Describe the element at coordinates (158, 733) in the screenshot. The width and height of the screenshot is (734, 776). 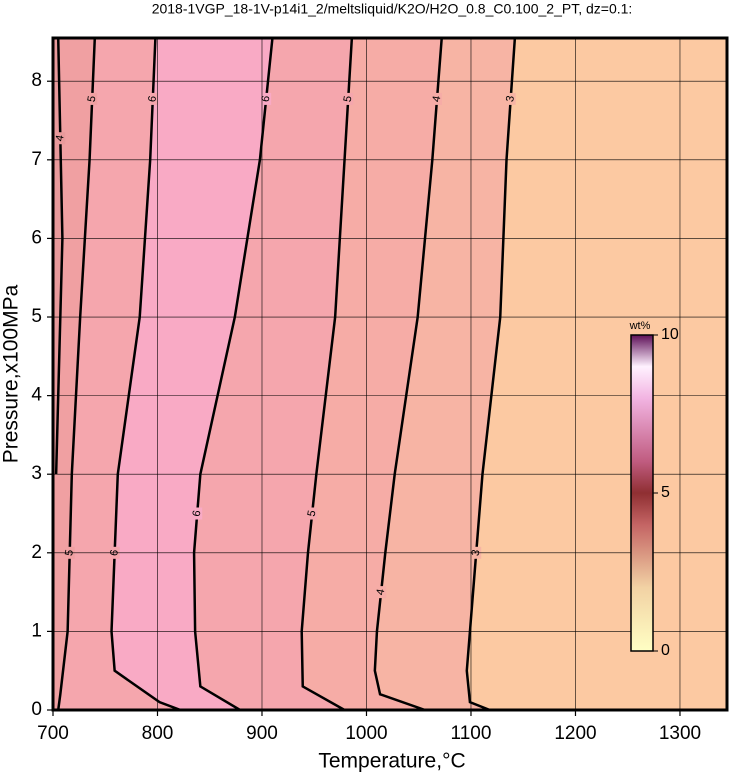
I see `x-tick-label: 800` at that location.